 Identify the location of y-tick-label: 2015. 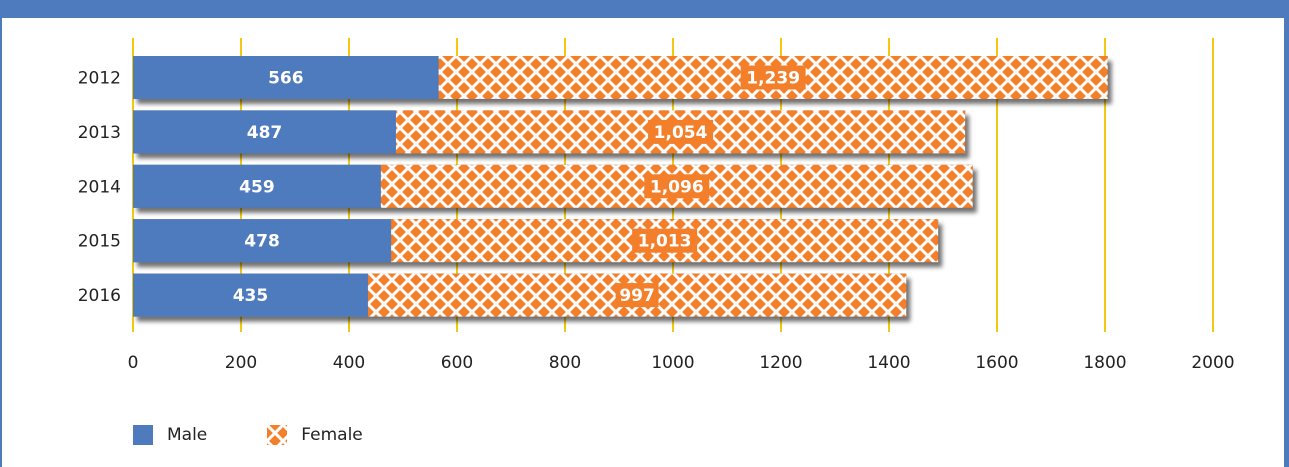
(99, 242).